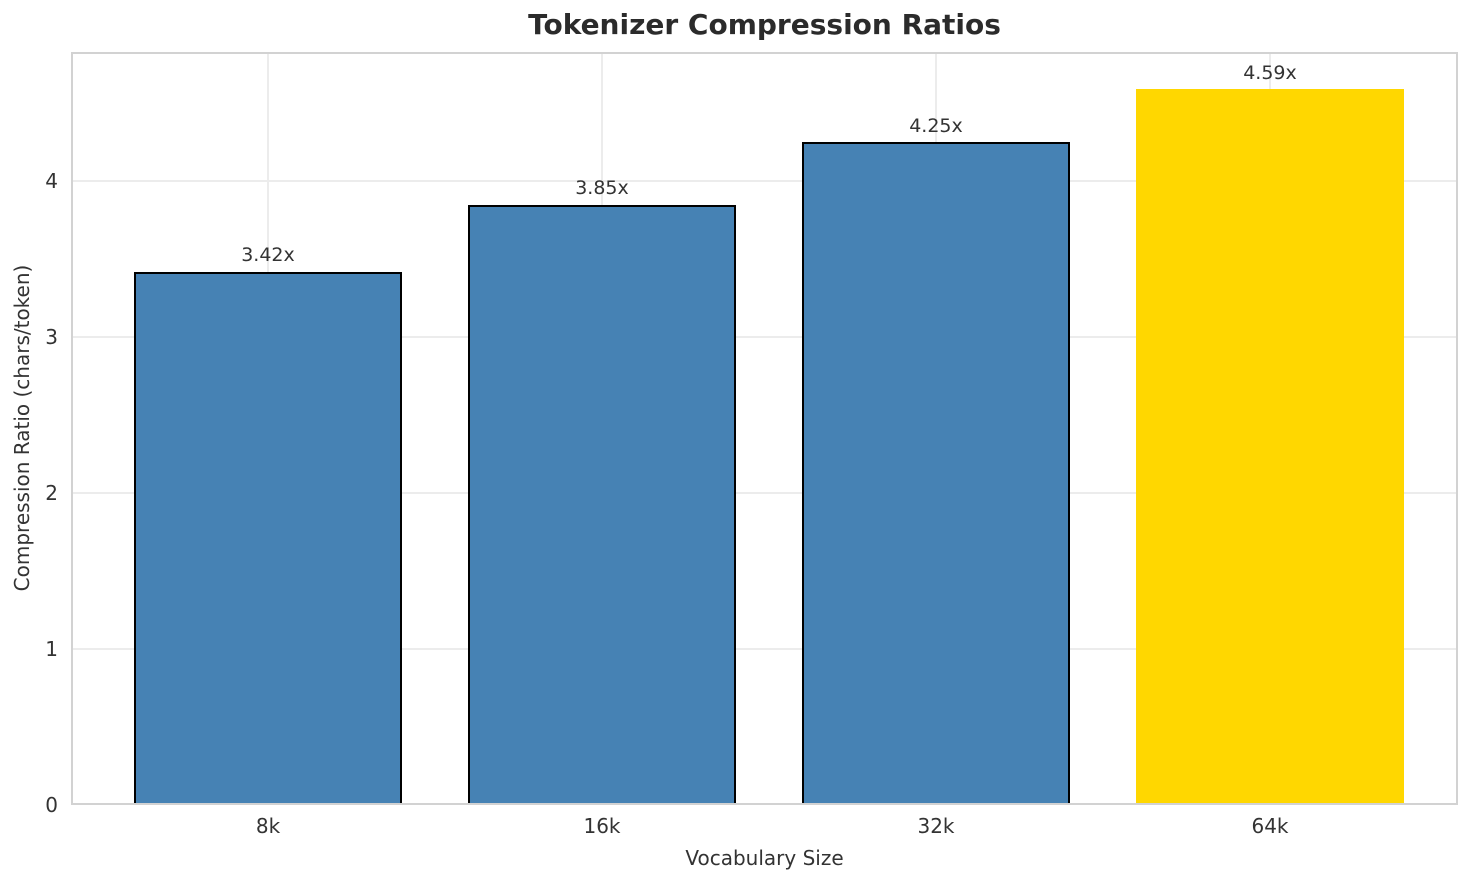 The image size is (1483, 885). I want to click on y-tick-label: 0, so click(51, 805).